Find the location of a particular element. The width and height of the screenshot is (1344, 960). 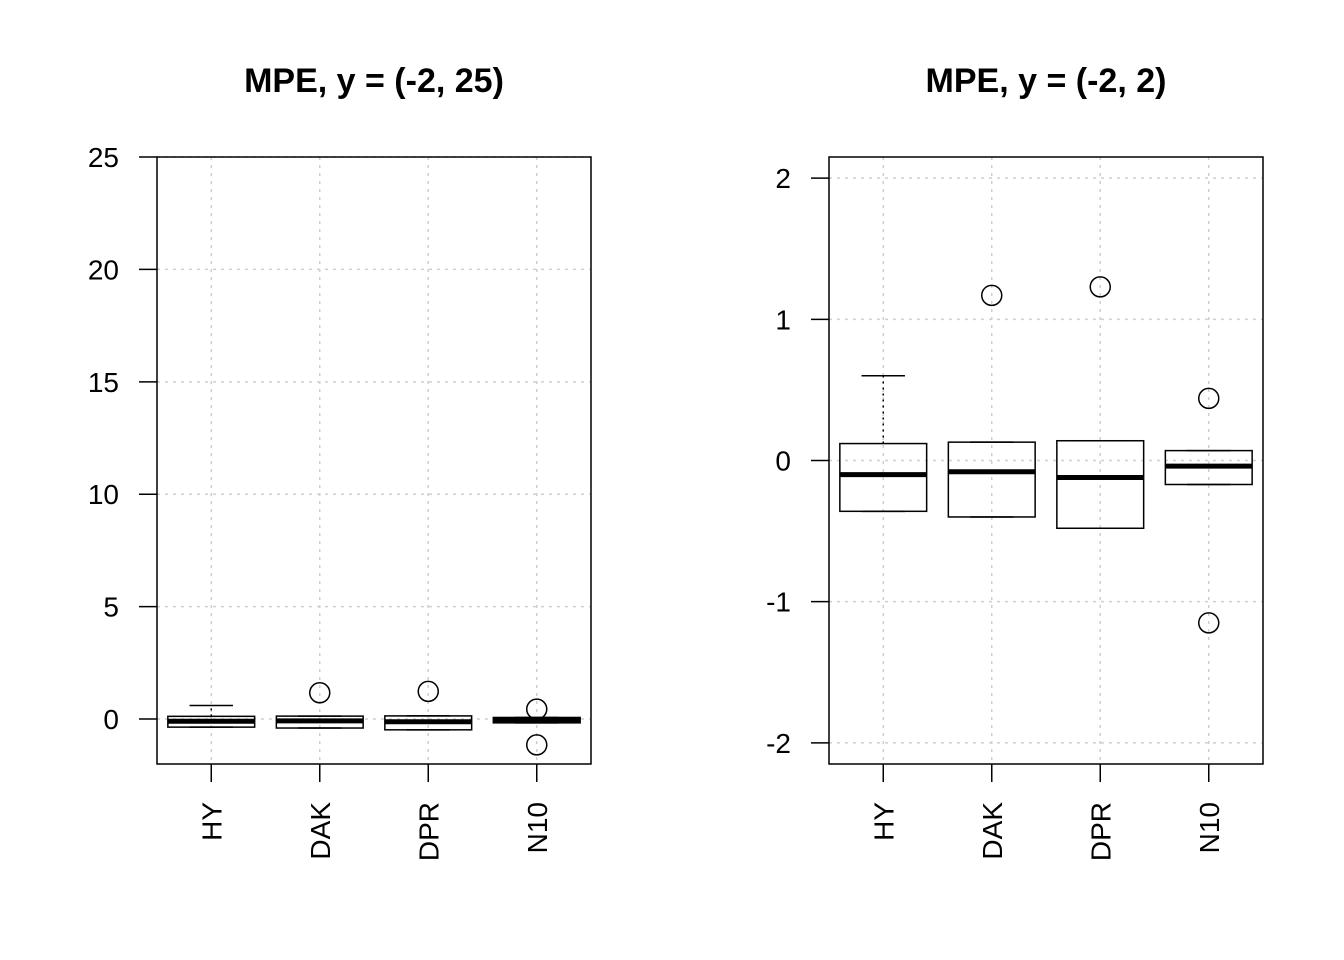

y-tick-label: -2 is located at coordinates (778, 743).